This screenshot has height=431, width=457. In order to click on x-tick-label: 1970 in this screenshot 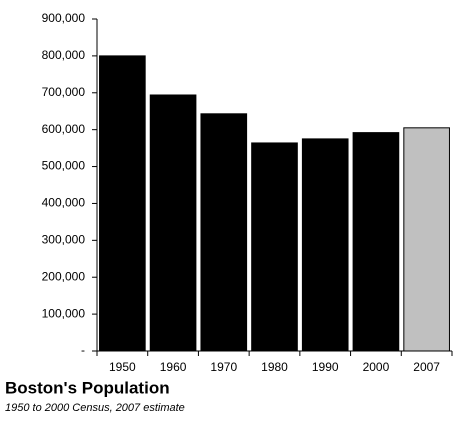, I will do `click(223, 367)`.